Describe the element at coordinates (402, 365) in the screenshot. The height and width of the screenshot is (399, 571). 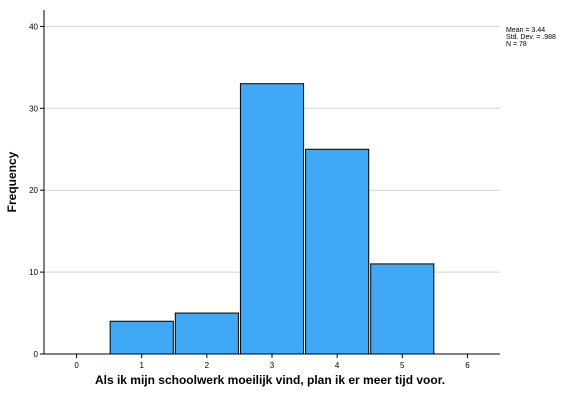
I see `x-tick-label: 5` at that location.